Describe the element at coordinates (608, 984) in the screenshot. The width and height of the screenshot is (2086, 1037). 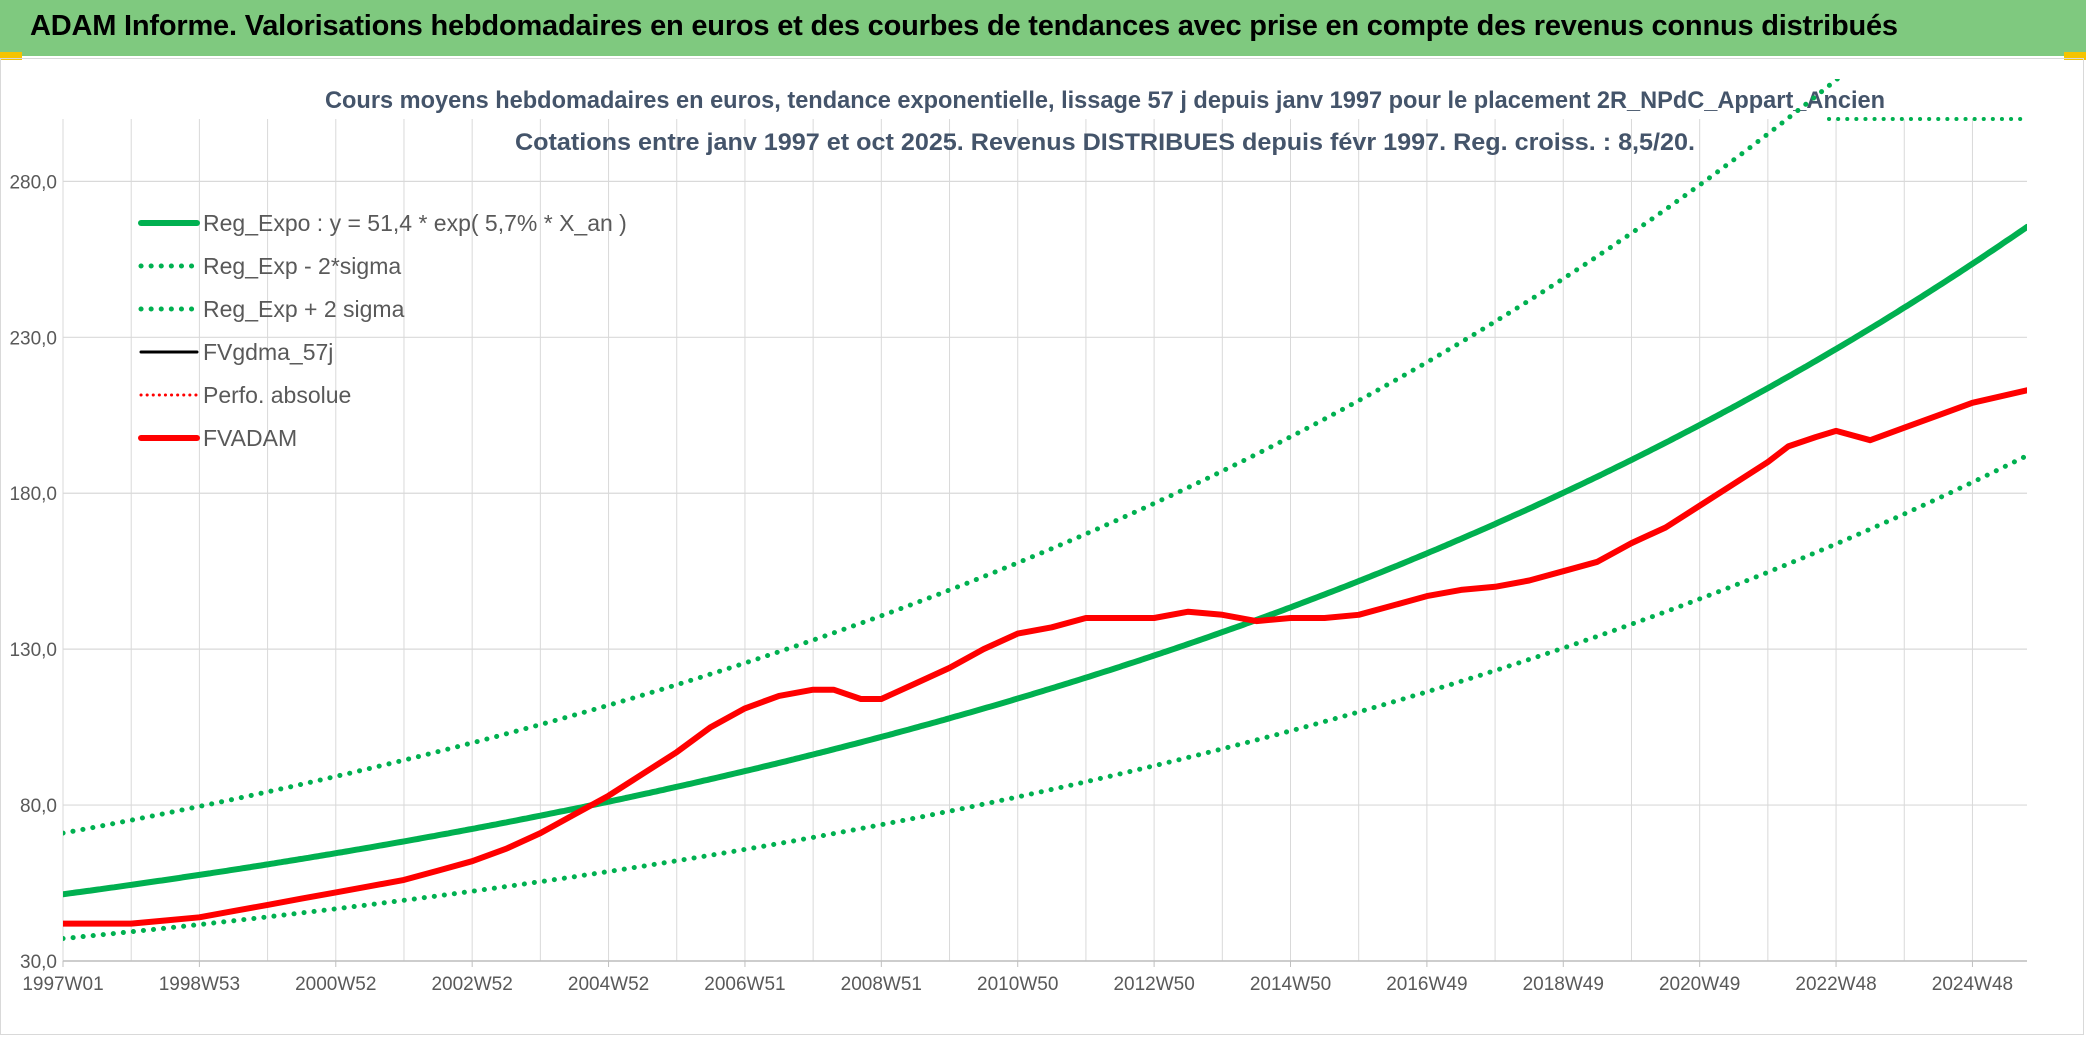
I see `x-tick-label: 2004W52` at that location.